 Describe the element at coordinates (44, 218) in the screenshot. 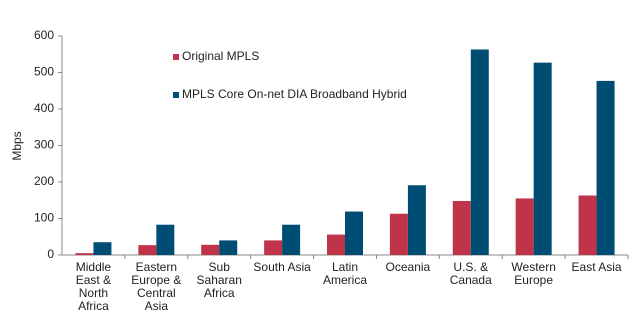

I see `y-tick-label: 100` at that location.